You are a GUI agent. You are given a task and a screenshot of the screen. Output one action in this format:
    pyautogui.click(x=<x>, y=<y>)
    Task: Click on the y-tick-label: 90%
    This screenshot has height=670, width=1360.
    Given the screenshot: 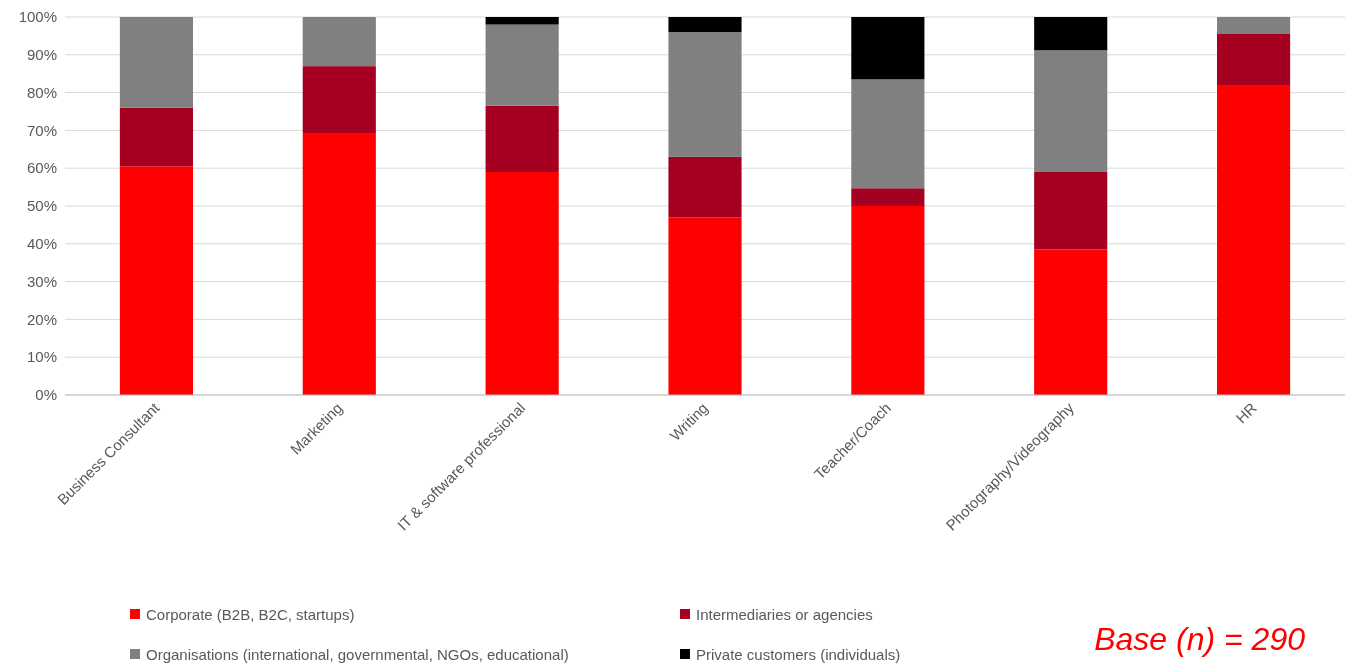 What is the action you would take?
    pyautogui.click(x=41, y=55)
    